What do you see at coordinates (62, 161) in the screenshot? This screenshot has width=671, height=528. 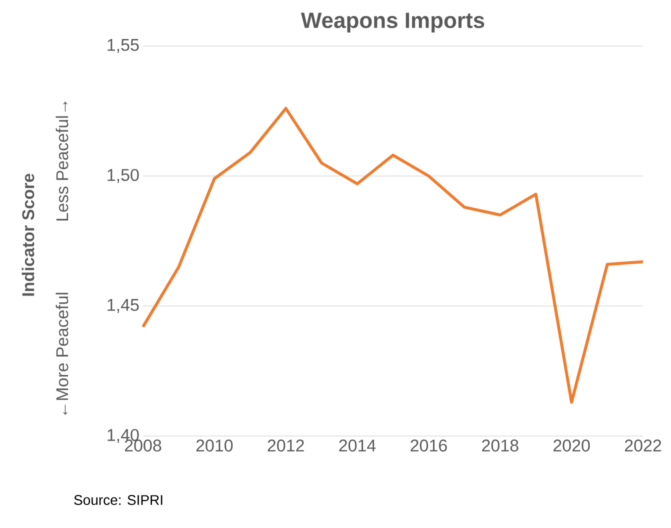 I see `text: Less Peaceful→` at bounding box center [62, 161].